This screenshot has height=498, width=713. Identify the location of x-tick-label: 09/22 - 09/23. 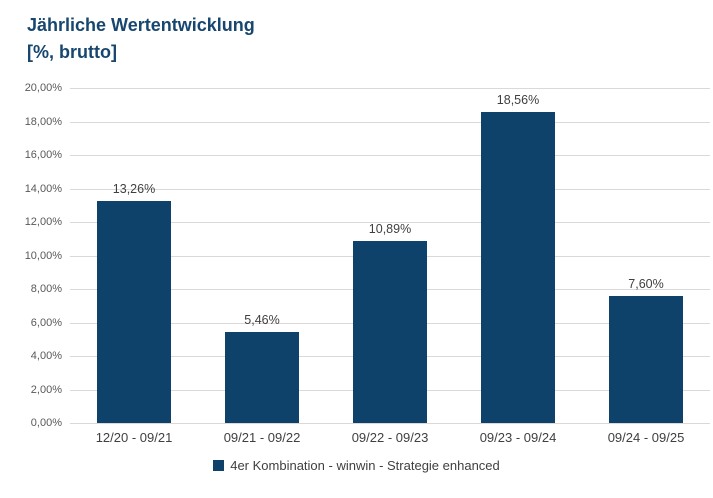
(390, 437).